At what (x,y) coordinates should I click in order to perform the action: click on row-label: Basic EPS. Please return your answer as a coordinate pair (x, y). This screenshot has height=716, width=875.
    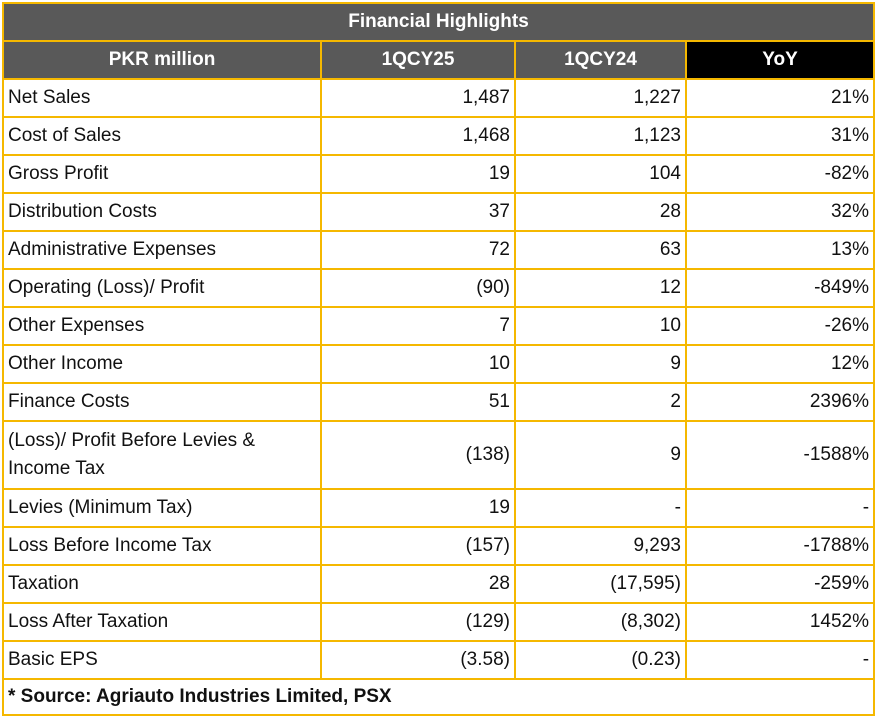
    Looking at the image, I should click on (162, 660).